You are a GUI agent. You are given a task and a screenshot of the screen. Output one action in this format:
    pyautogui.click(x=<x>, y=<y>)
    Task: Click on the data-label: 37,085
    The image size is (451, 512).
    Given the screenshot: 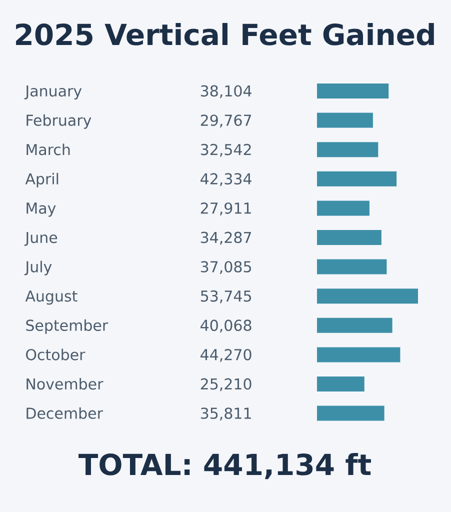 What is the action you would take?
    pyautogui.click(x=225, y=267)
    